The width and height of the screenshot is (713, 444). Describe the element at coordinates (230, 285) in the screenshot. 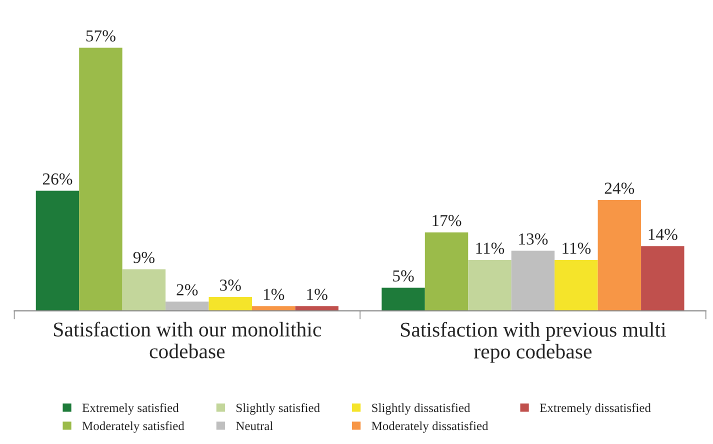

I see `data-label: 3%` at that location.